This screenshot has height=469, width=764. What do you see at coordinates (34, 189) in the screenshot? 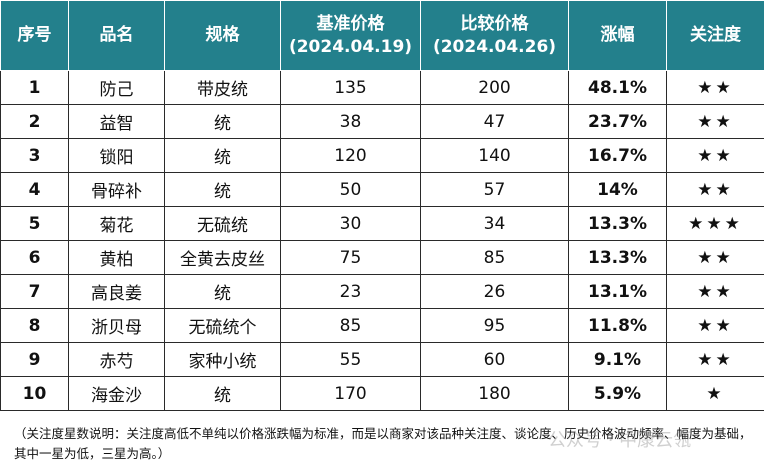
I see `row-num: 4` at bounding box center [34, 189].